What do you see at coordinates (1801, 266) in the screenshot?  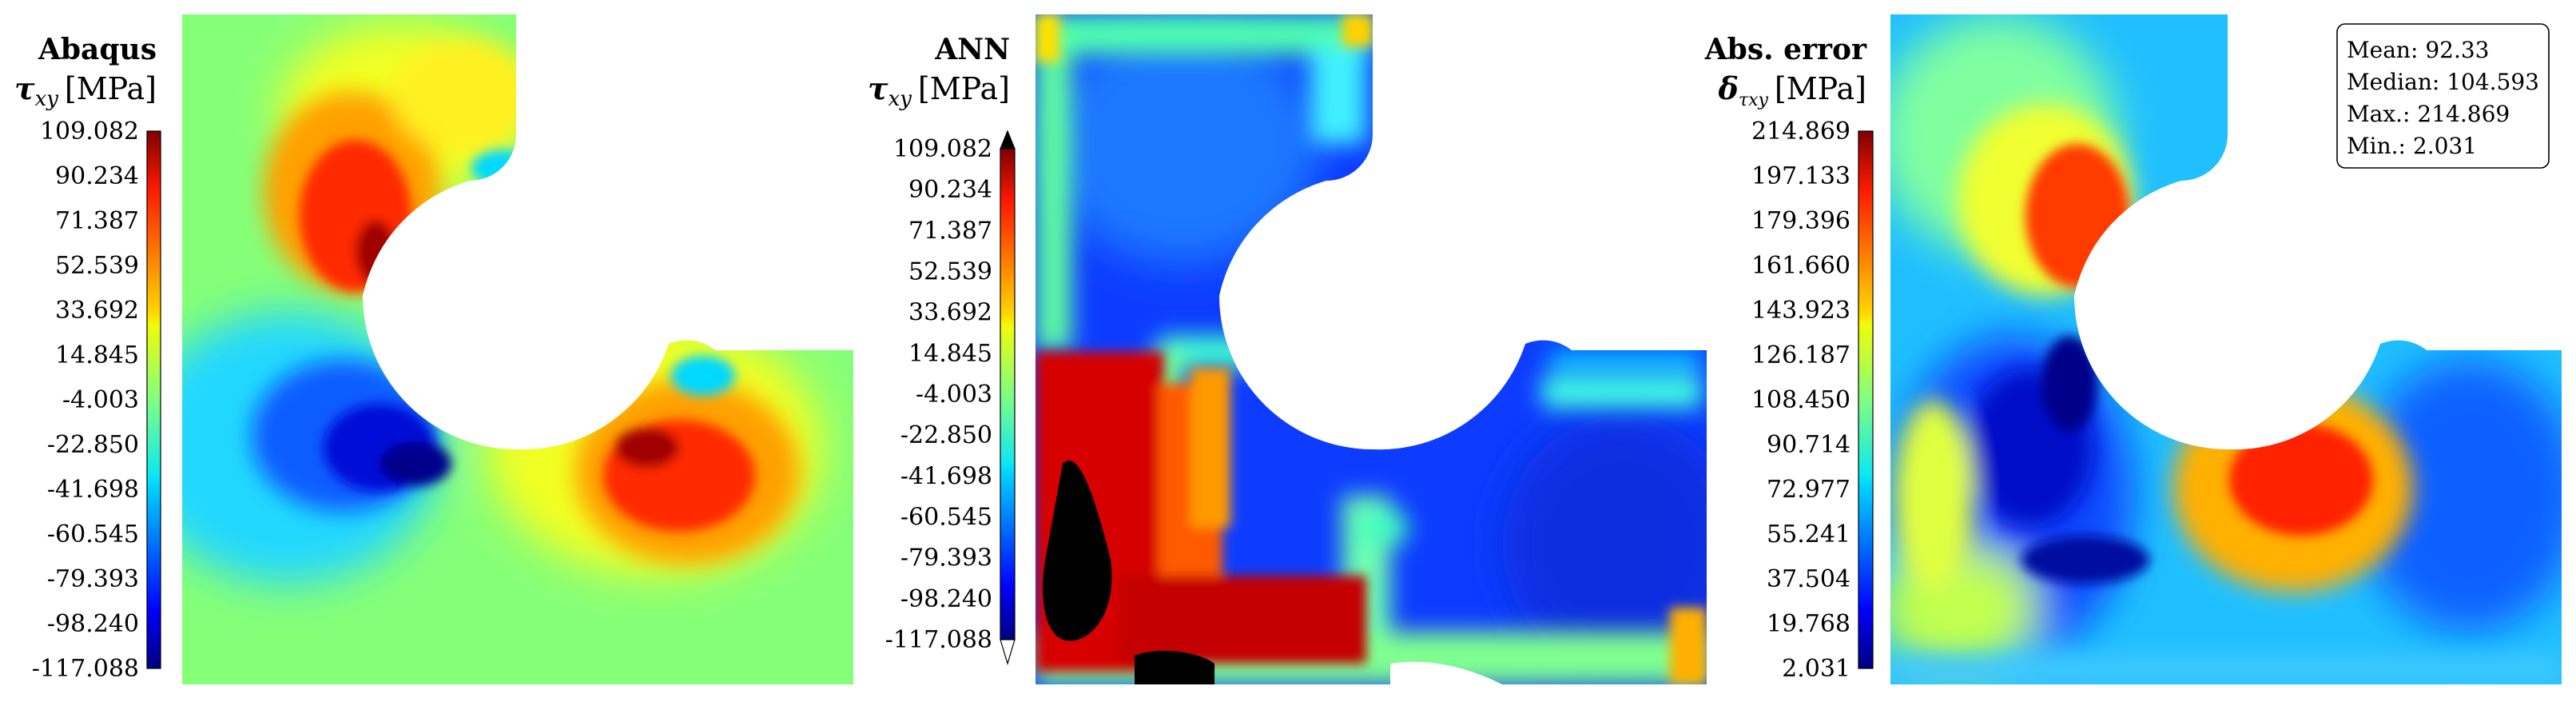 I see `colorbar-tick-error: 161.660` at bounding box center [1801, 266].